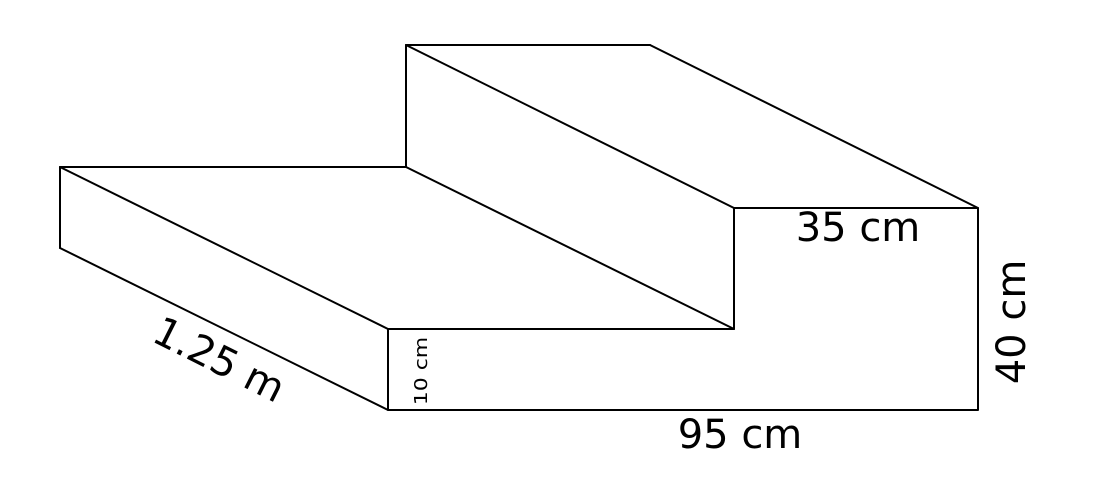  What do you see at coordinates (740, 435) in the screenshot?
I see `label-base-length: 95 cm` at bounding box center [740, 435].